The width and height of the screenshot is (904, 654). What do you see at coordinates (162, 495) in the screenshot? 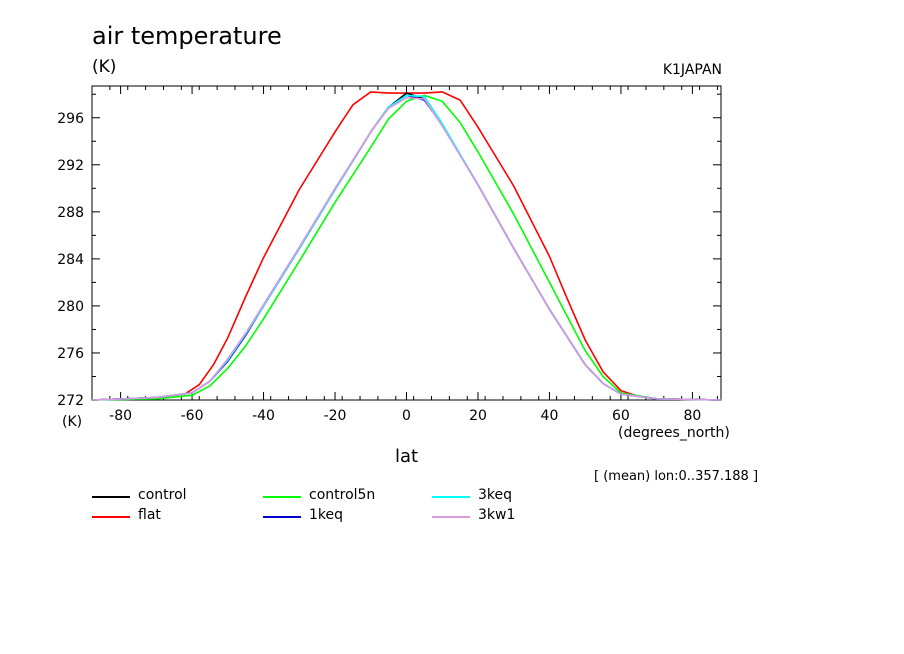
I see `legend-label: control` at bounding box center [162, 495].